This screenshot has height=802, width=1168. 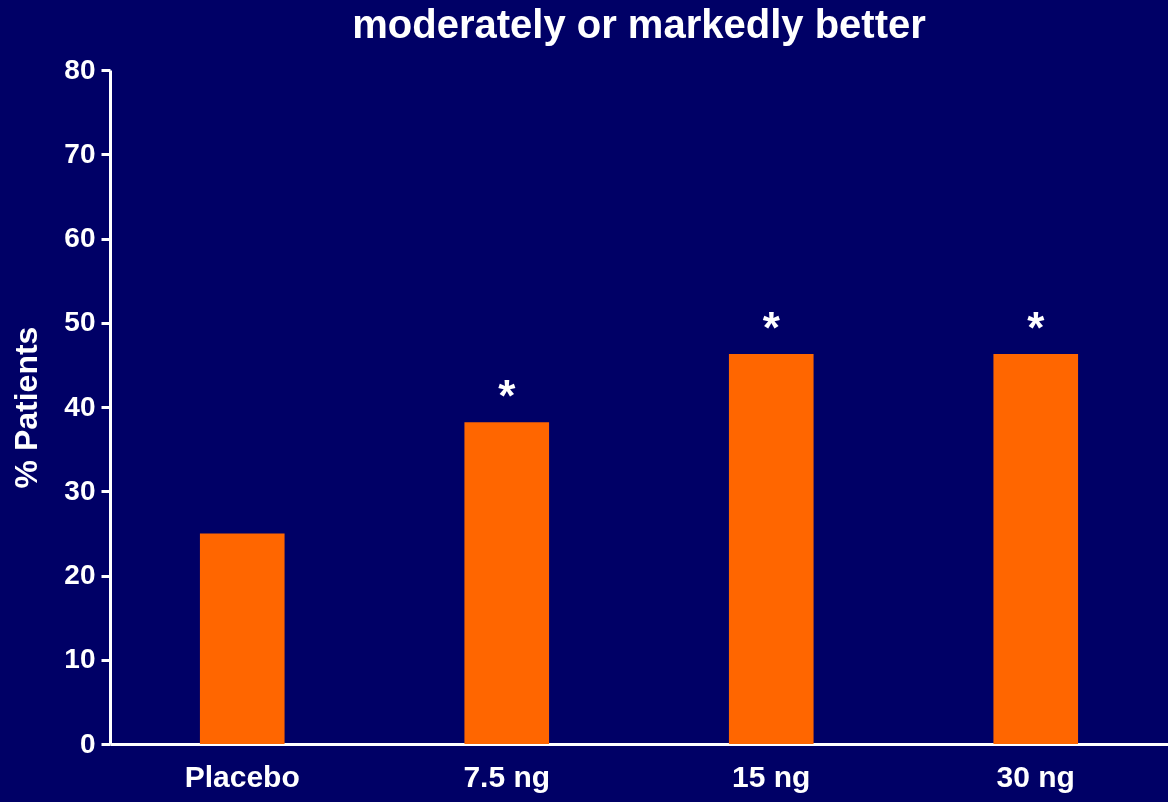 I want to click on y-axis-title: % Patients, so click(x=26, y=407).